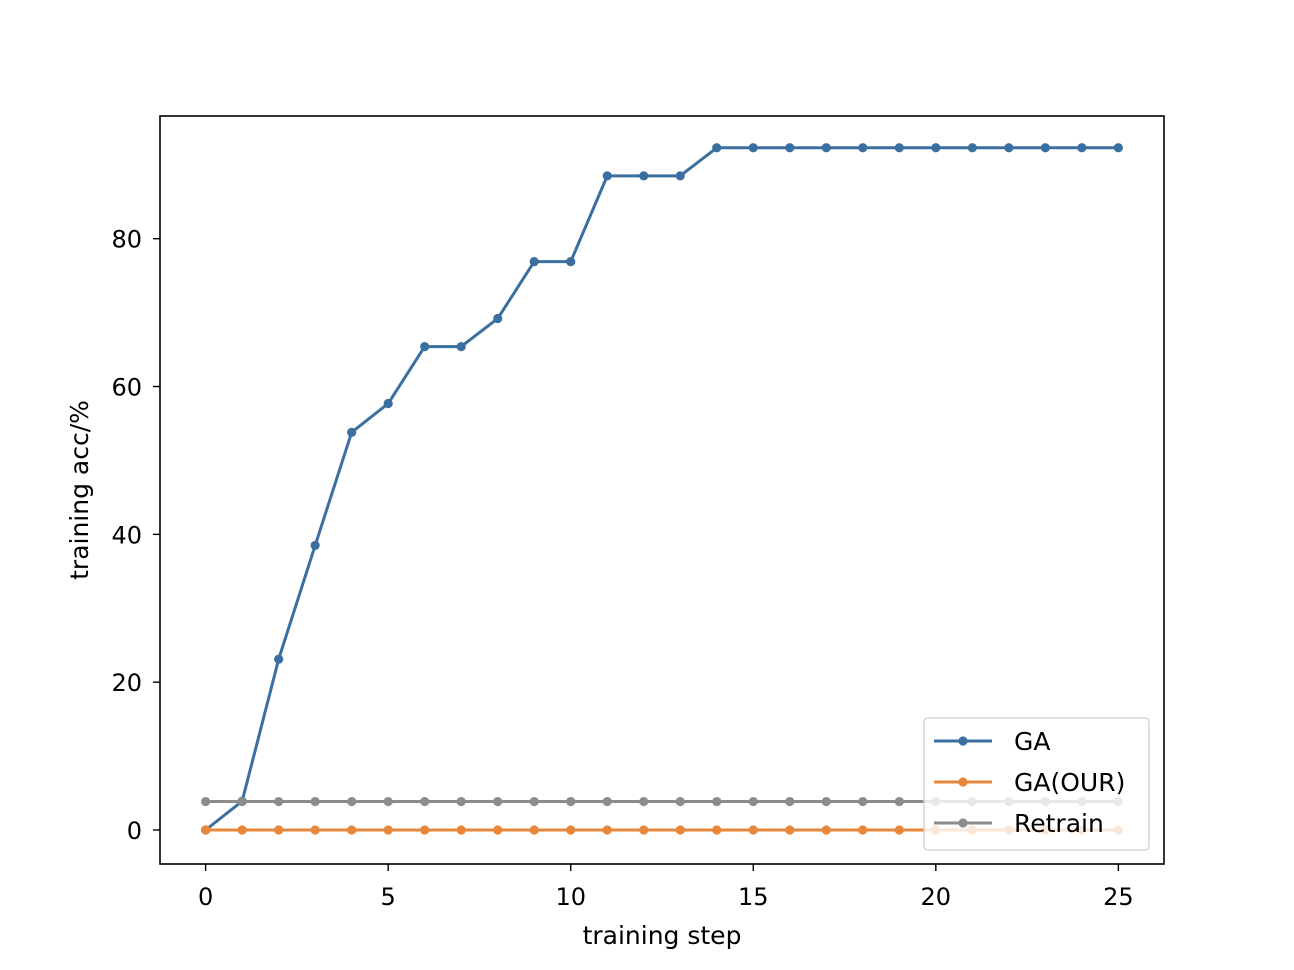 This screenshot has width=1294, height=970. What do you see at coordinates (126, 240) in the screenshot?
I see `y-tick-label: 80` at bounding box center [126, 240].